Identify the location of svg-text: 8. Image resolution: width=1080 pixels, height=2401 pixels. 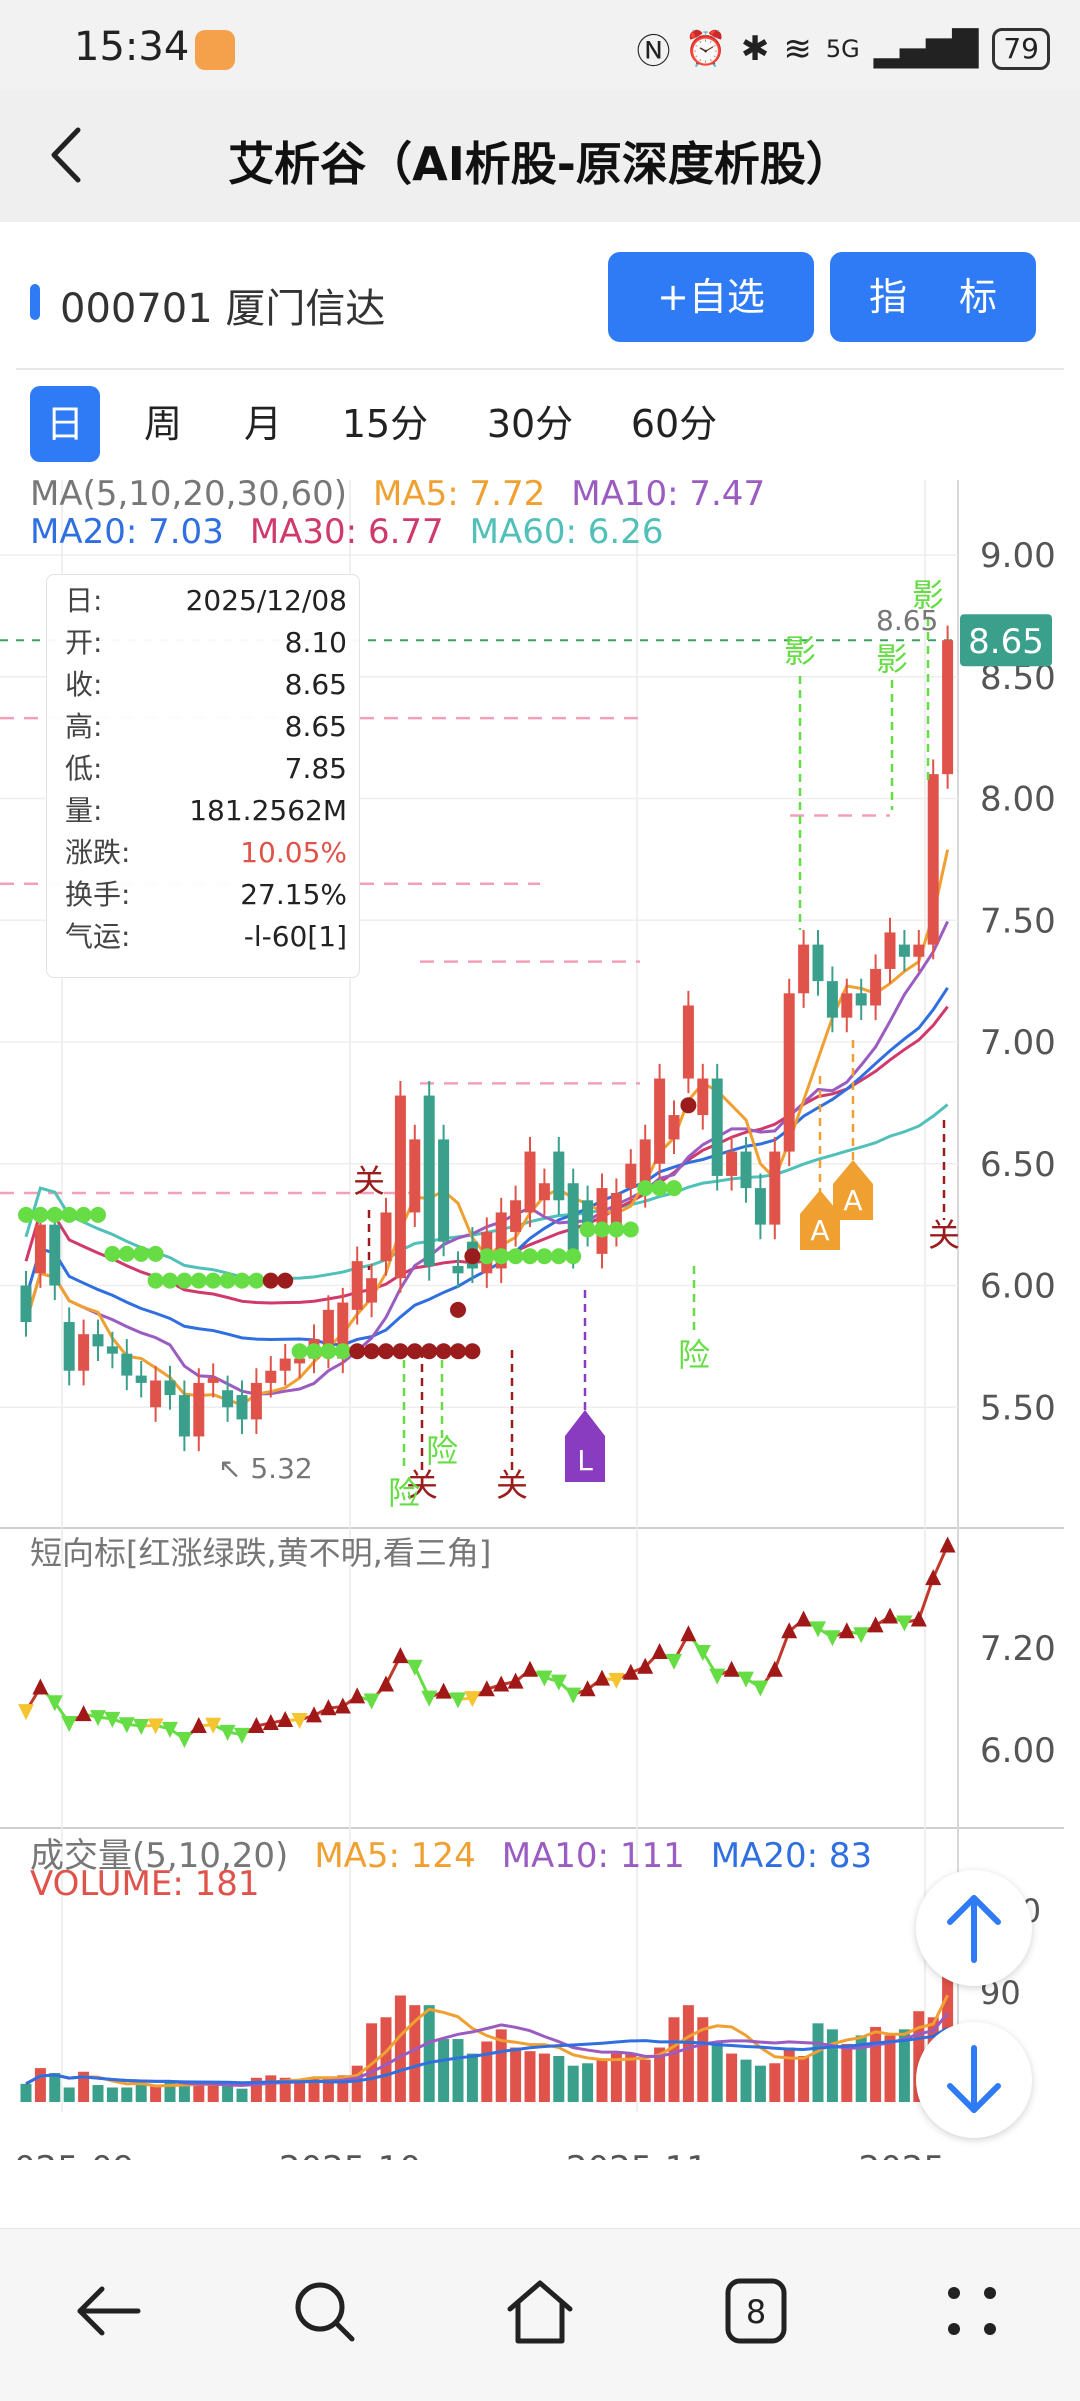
(756, 2312).